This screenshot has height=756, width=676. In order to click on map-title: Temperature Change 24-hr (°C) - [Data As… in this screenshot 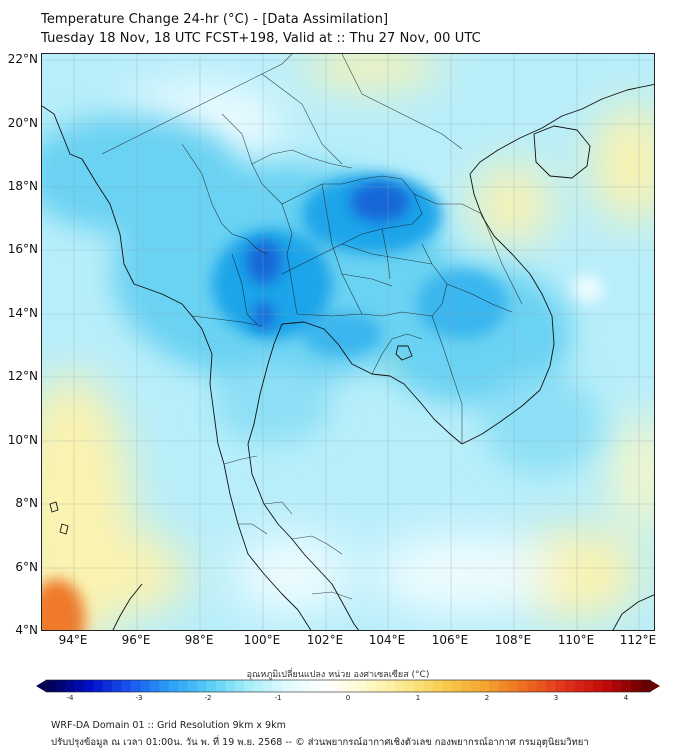, I will do `click(215, 19)`.